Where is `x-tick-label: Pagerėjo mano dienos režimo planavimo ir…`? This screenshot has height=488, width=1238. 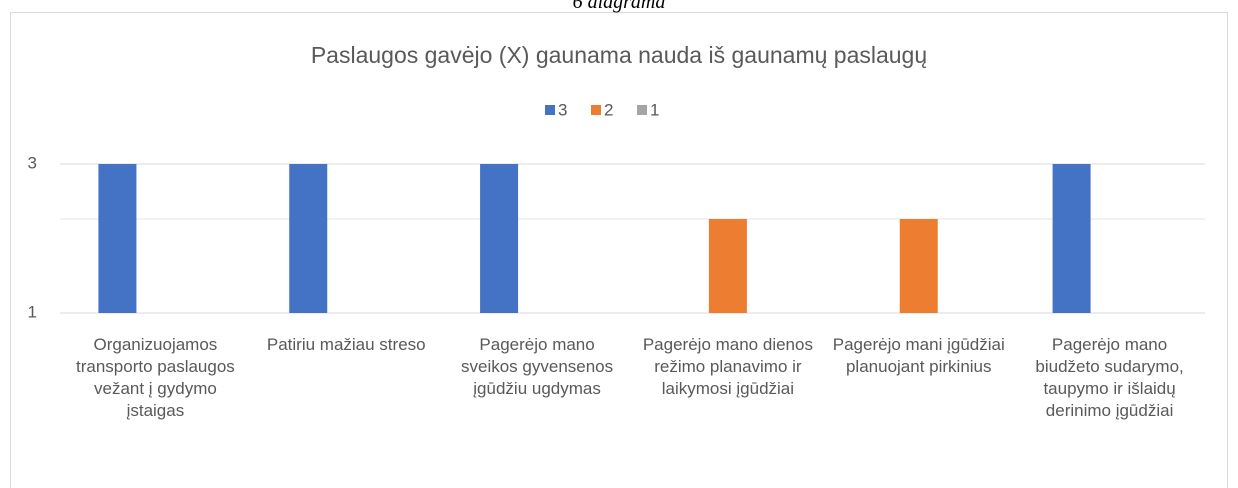 x-tick-label: Pagerėjo mano dienos režimo planavimo ir… is located at coordinates (727, 366).